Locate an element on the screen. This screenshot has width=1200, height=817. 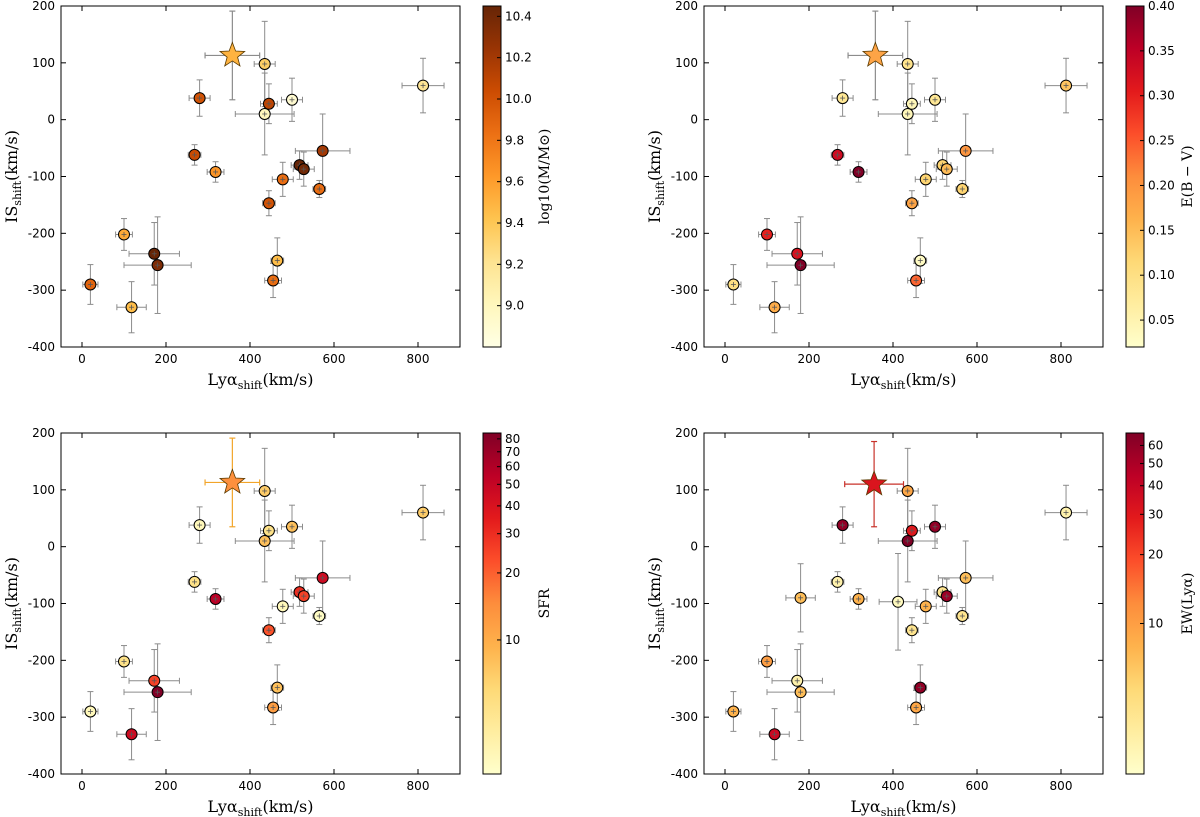
colorbar-tick-label: 9.4 is located at coordinates (514, 223).